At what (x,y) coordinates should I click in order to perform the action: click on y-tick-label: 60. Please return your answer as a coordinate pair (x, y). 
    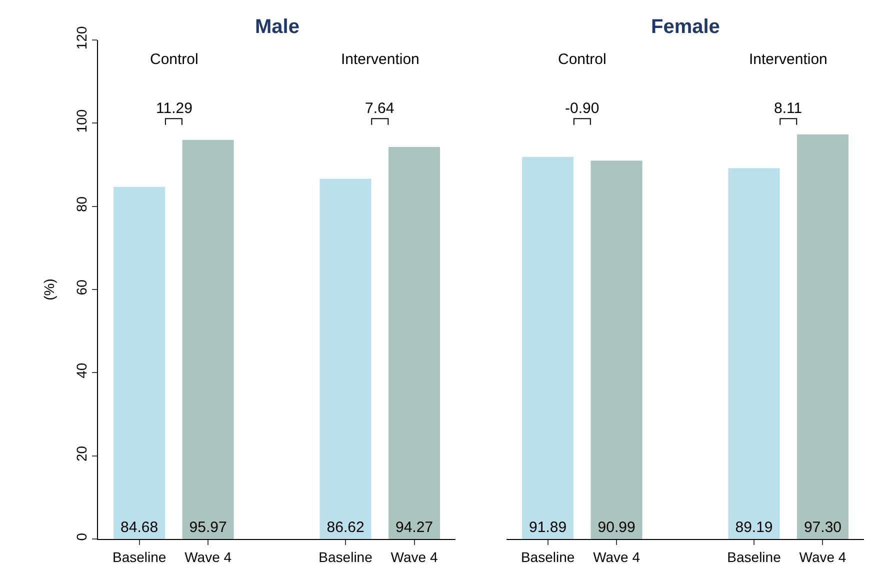
    Looking at the image, I should click on (81, 287).